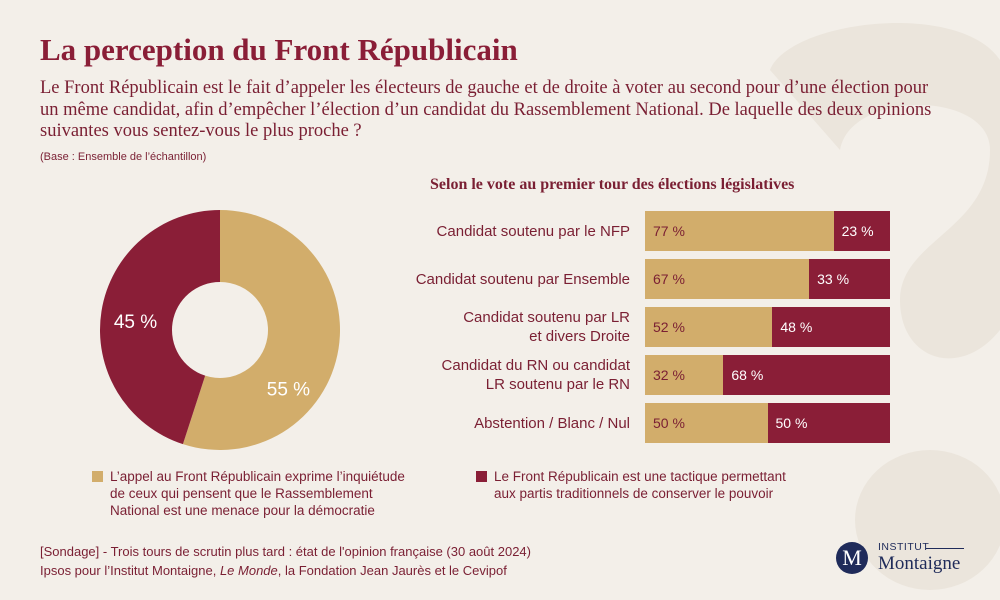  What do you see at coordinates (831, 327) in the screenshot?
I see `bar-segment-wine: 48 %` at bounding box center [831, 327].